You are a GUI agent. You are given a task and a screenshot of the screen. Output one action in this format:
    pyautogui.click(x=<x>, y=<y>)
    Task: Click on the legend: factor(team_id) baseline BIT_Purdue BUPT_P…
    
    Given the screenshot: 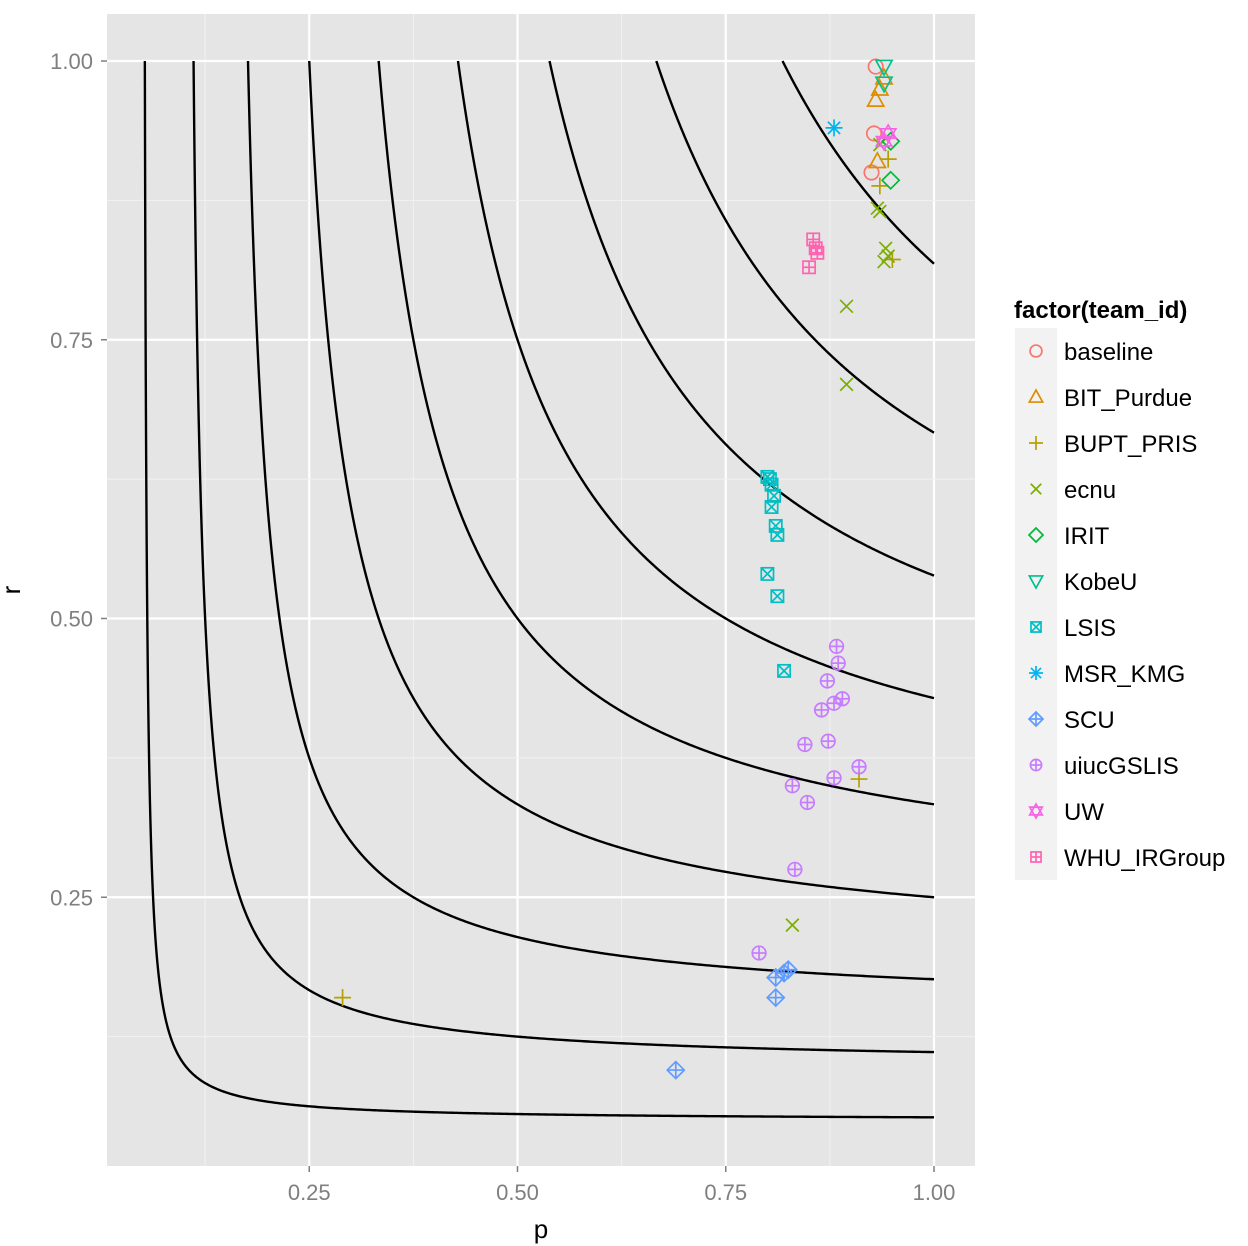 What is the action you would take?
    pyautogui.click(x=1119, y=588)
    